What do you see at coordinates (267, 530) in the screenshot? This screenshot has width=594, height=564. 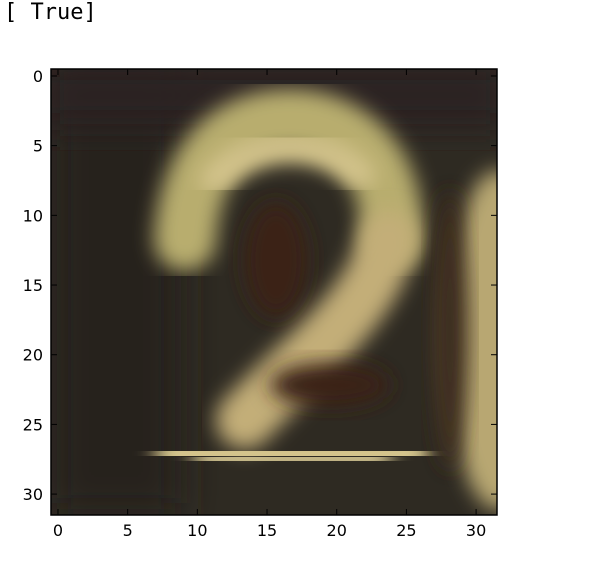 I see `x-tick-label: 15` at bounding box center [267, 530].